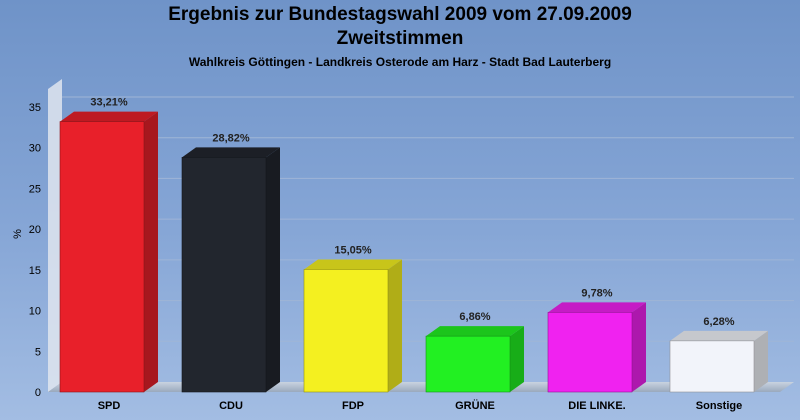 The width and height of the screenshot is (800, 420). I want to click on bar-sonstige, so click(718, 361).